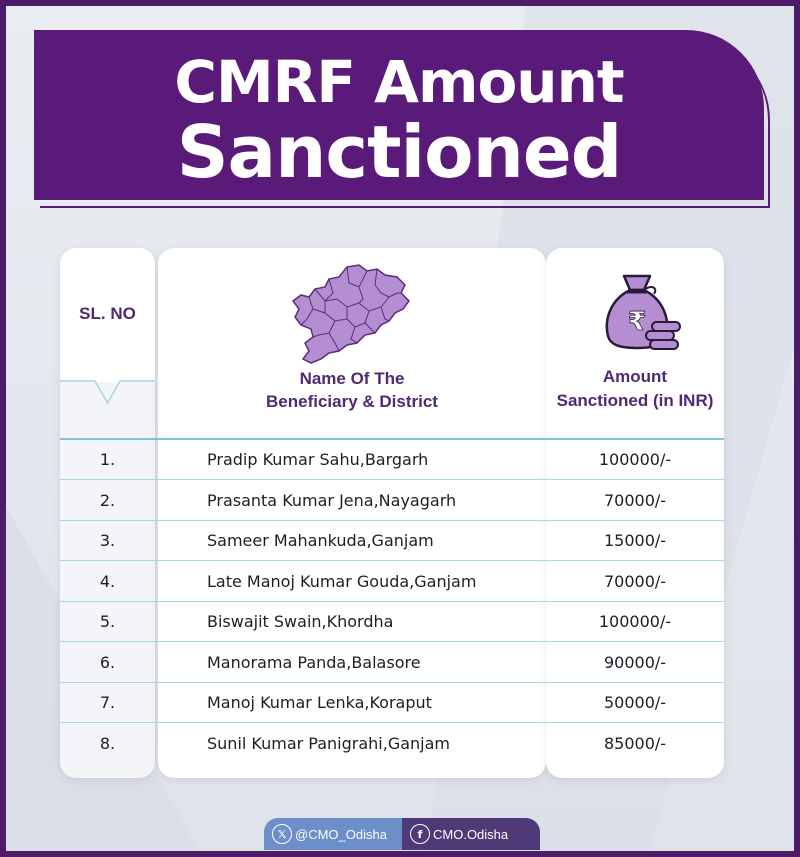  I want to click on facebook-handle-text: CMO.Odisha, so click(471, 834).